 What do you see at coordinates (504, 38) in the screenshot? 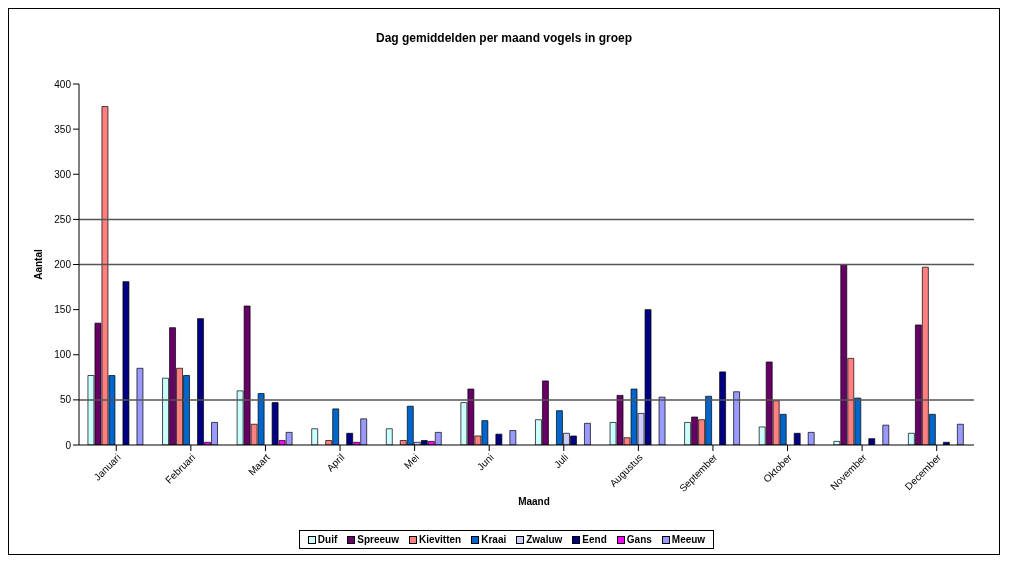
I see `chart-title: Dag gemiddelden per maand vogels in groep` at bounding box center [504, 38].